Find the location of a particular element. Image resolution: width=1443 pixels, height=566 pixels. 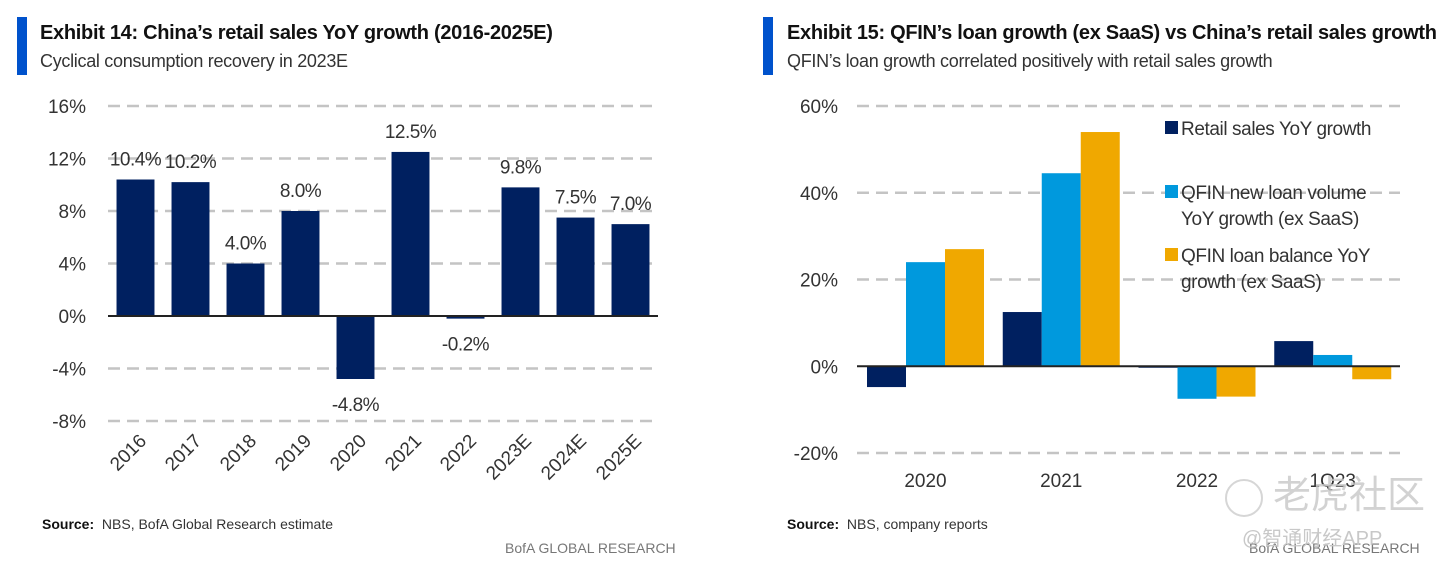

bar-2024E is located at coordinates (575, 266).